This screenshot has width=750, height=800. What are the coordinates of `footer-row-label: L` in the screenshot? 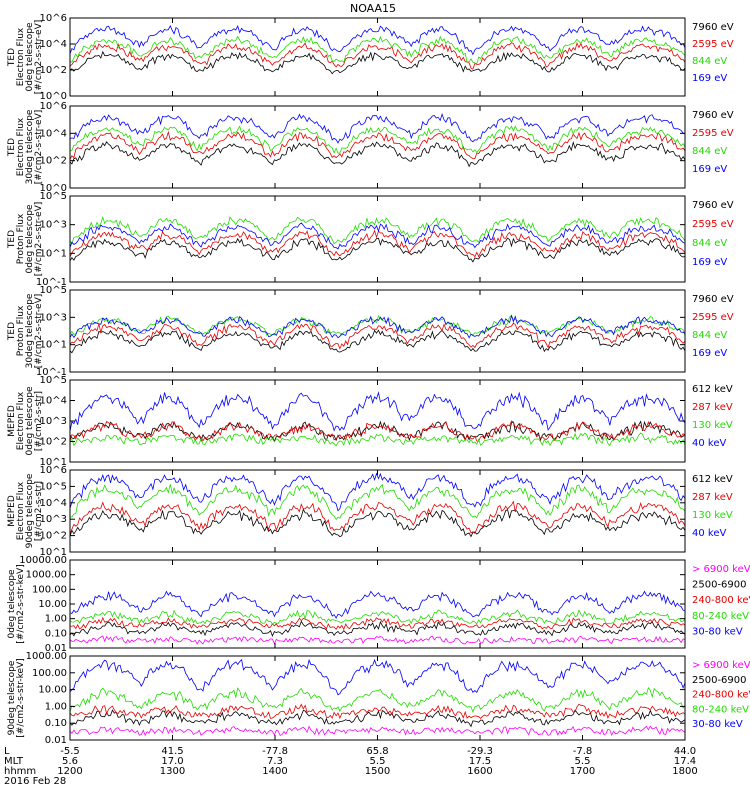 It's located at (7, 751).